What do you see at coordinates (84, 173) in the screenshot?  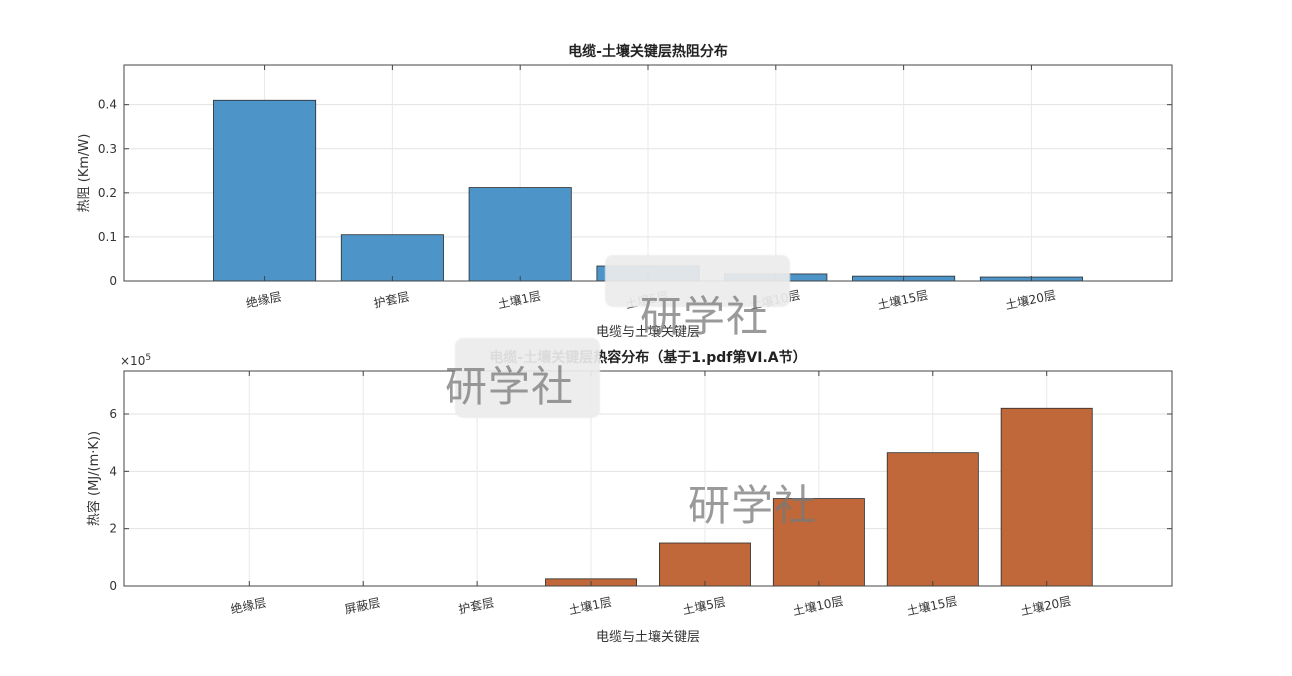 I see `y-axis-label: 热阻 (Km/W)` at bounding box center [84, 173].